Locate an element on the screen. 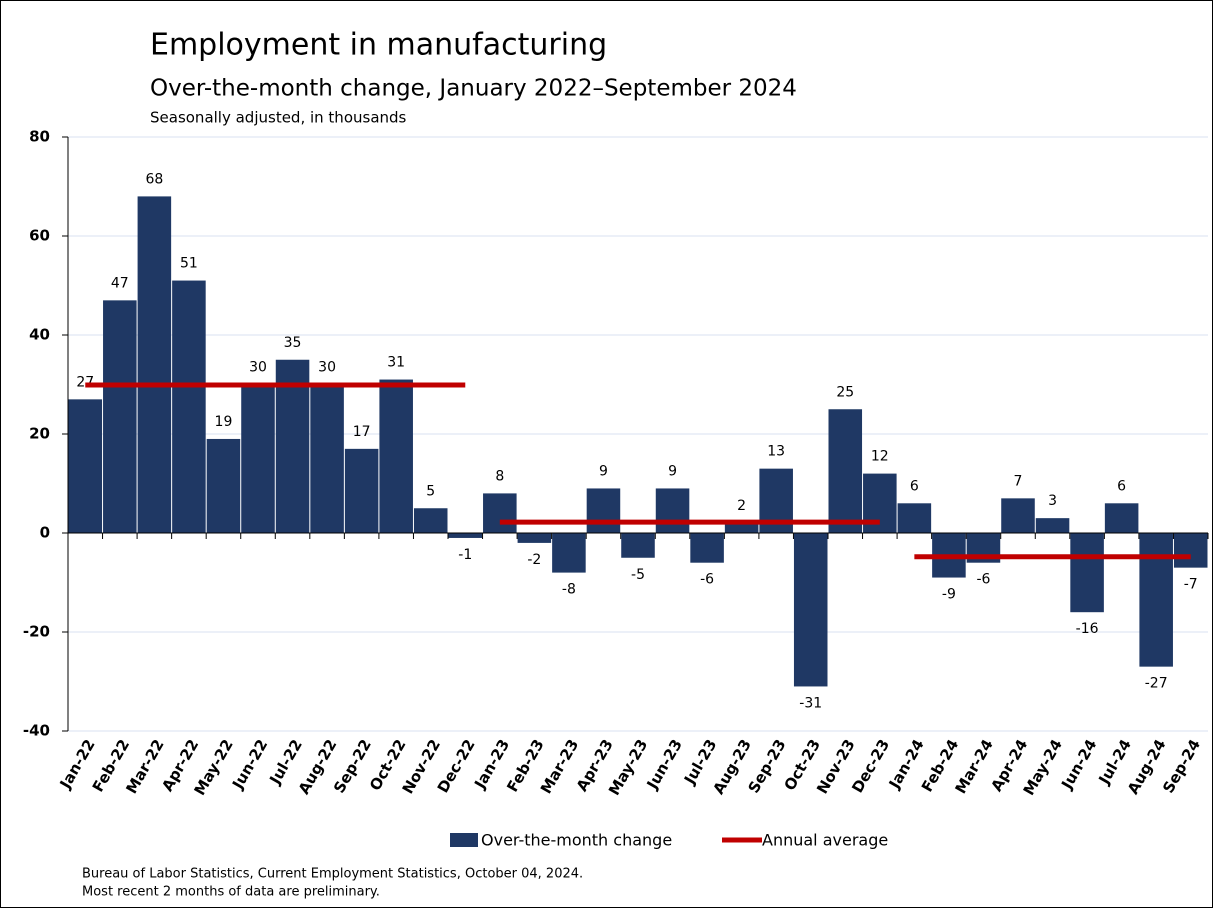 The height and width of the screenshot is (908, 1213). legend-label: Over-the-month change is located at coordinates (576, 840).